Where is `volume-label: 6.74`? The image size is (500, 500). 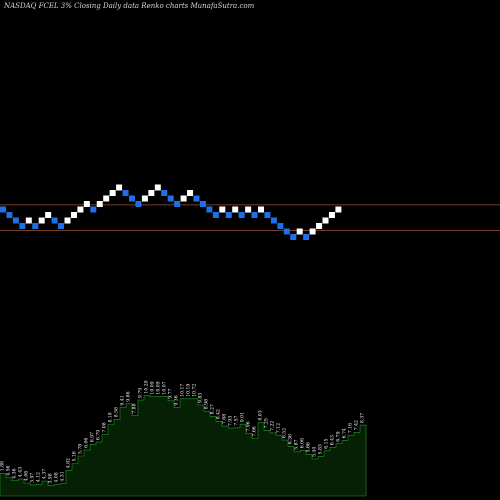
volume-label: 6.74 is located at coordinates (345, 433).